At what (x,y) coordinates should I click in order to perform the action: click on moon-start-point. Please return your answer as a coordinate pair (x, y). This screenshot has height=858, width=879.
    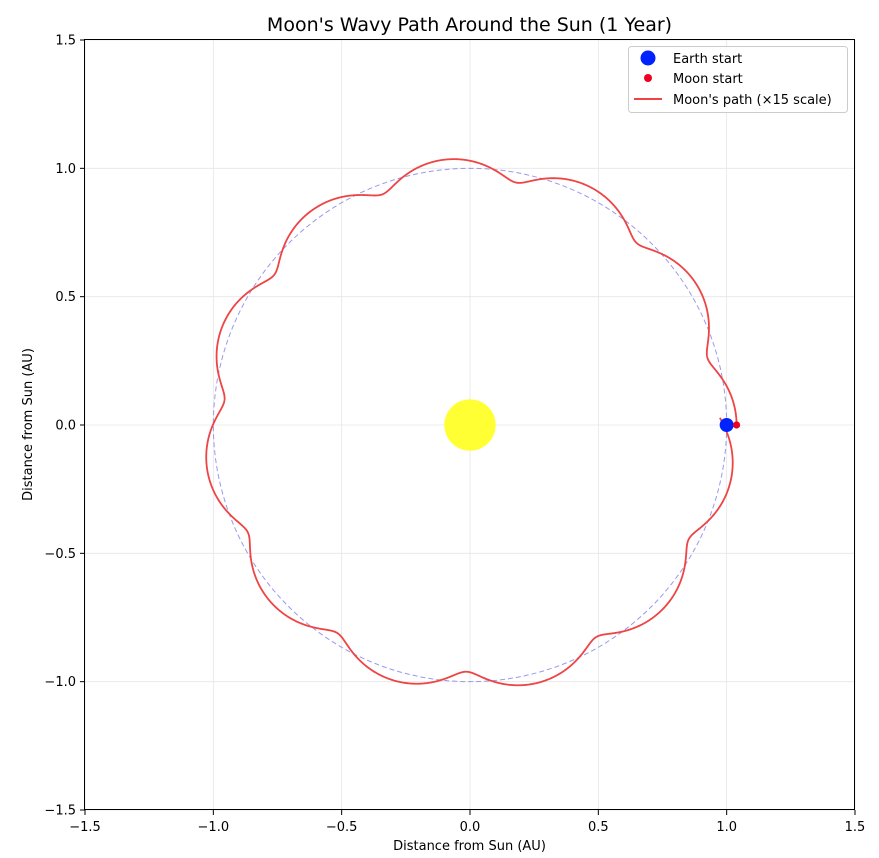
    Looking at the image, I should click on (736, 425).